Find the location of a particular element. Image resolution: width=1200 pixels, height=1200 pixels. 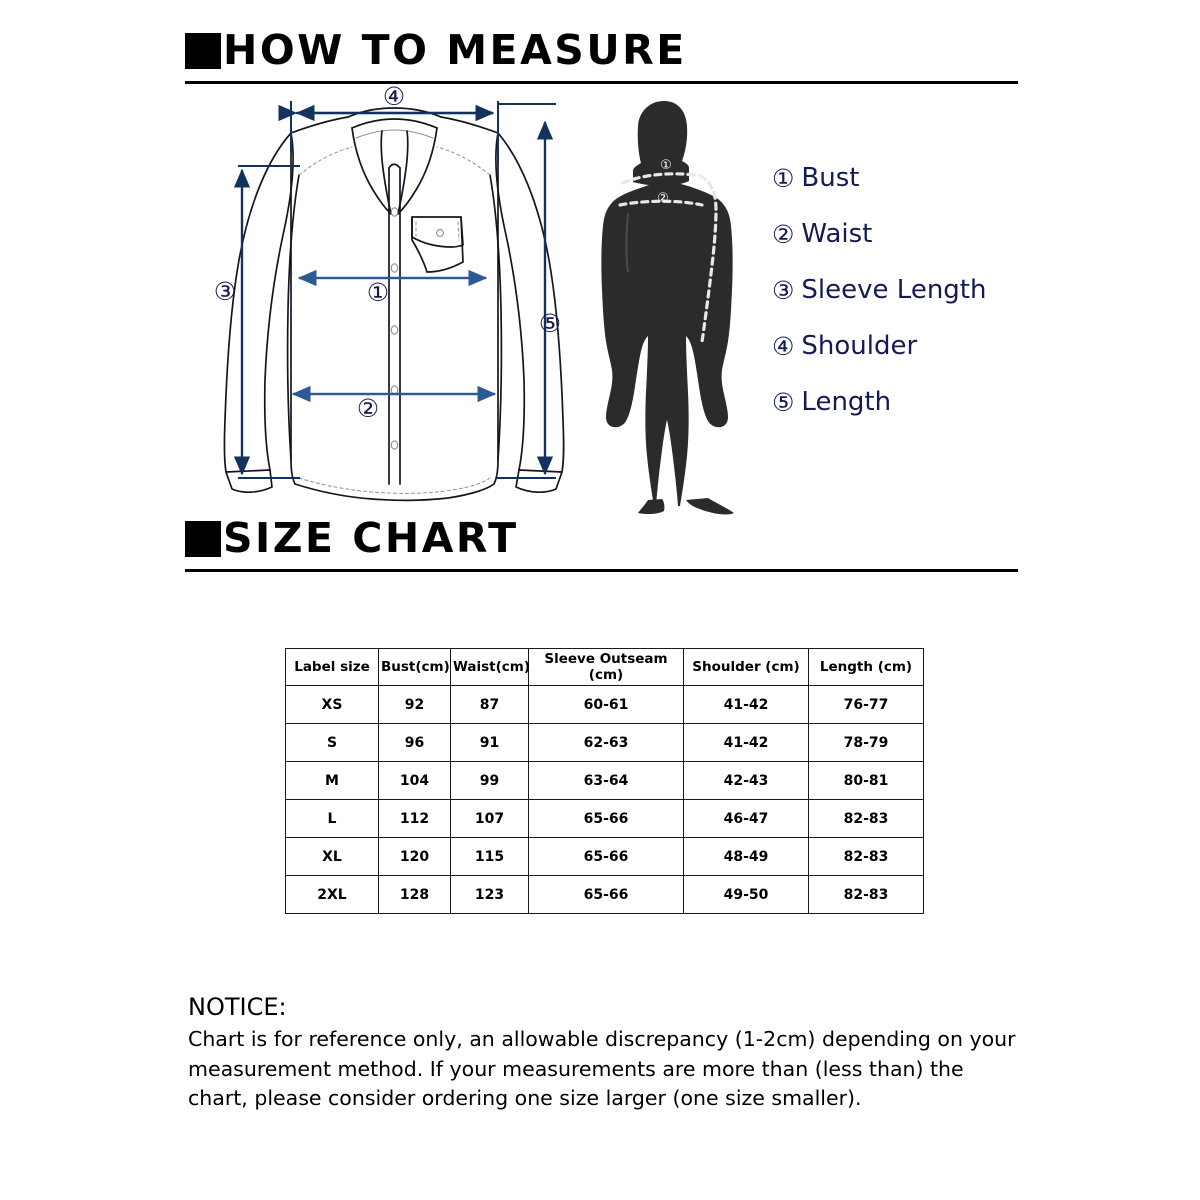

length-dimension-arrow is located at coordinates (526, 291).